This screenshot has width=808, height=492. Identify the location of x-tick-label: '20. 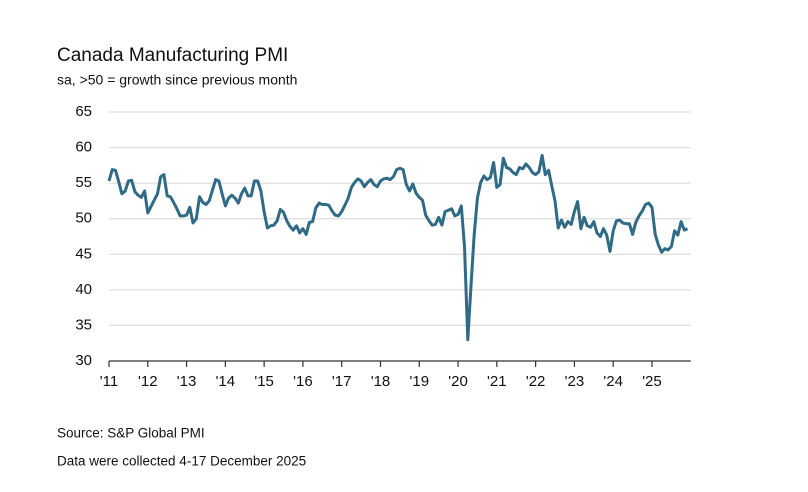
(458, 381).